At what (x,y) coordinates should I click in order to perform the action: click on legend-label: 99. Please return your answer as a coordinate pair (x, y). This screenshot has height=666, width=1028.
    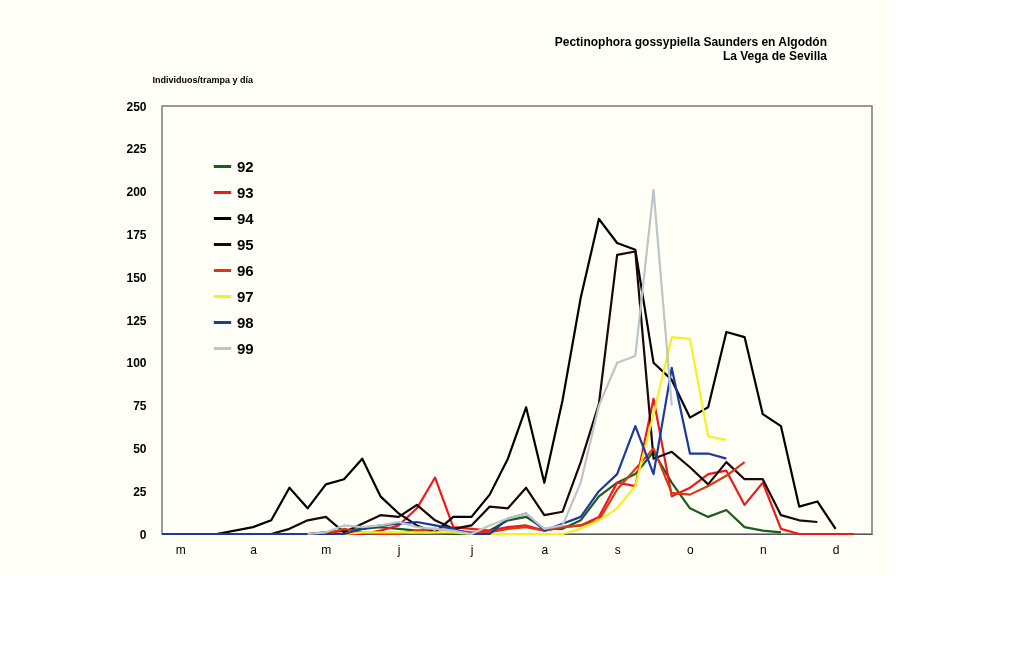
    Looking at the image, I should click on (245, 348).